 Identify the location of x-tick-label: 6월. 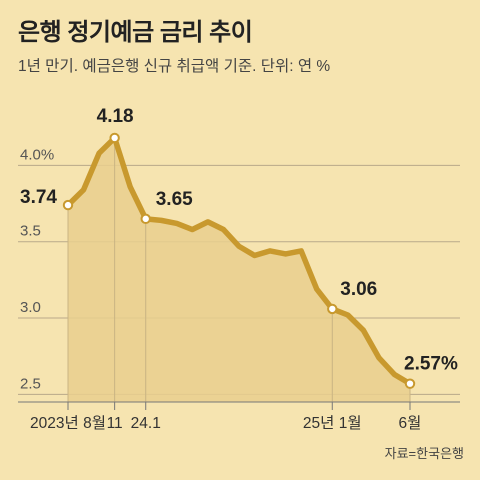
(410, 423).